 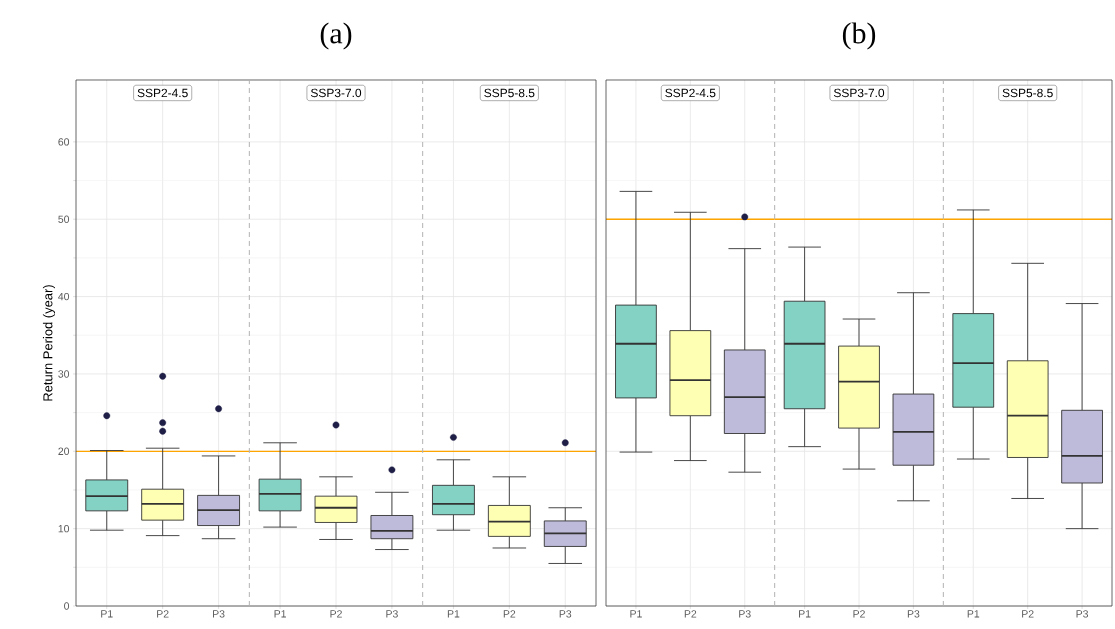 What do you see at coordinates (64, 219) in the screenshot?
I see `y-tick-label: 50` at bounding box center [64, 219].